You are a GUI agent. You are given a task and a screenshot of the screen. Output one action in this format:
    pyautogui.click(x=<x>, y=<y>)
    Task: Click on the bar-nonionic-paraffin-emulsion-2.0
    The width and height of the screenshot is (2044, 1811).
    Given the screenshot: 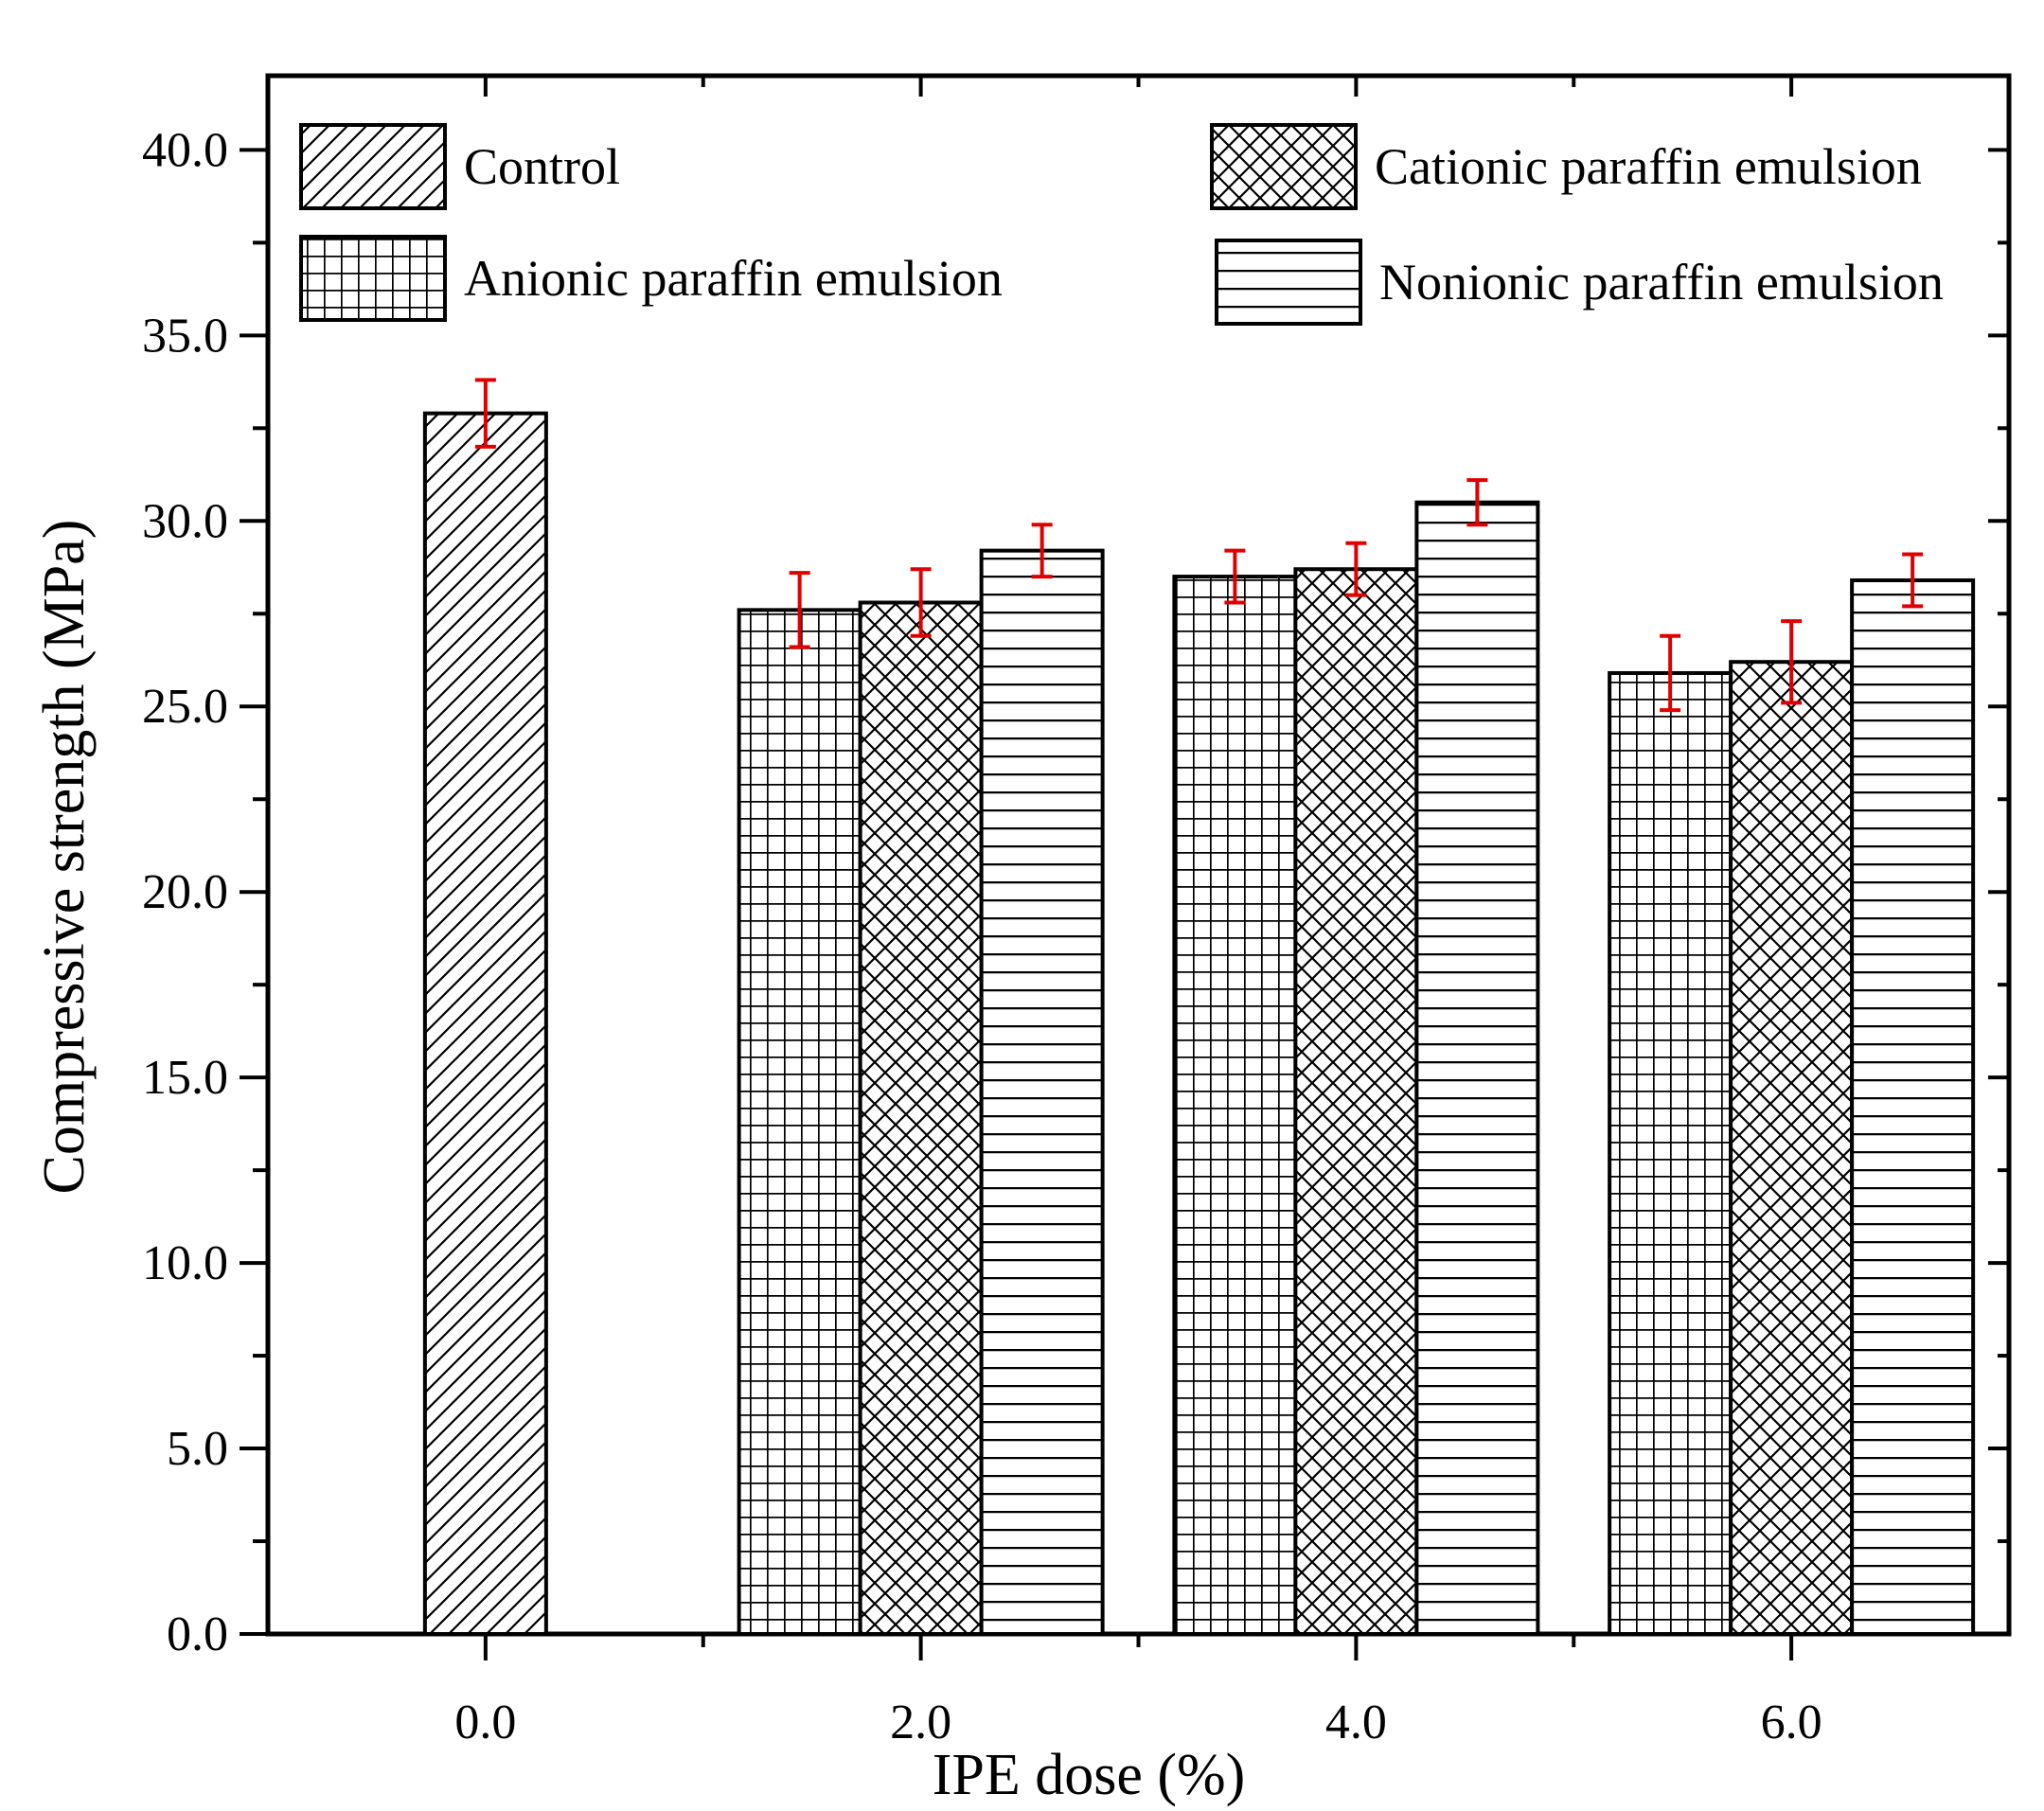 What is the action you would take?
    pyautogui.click(x=1042, y=1092)
    